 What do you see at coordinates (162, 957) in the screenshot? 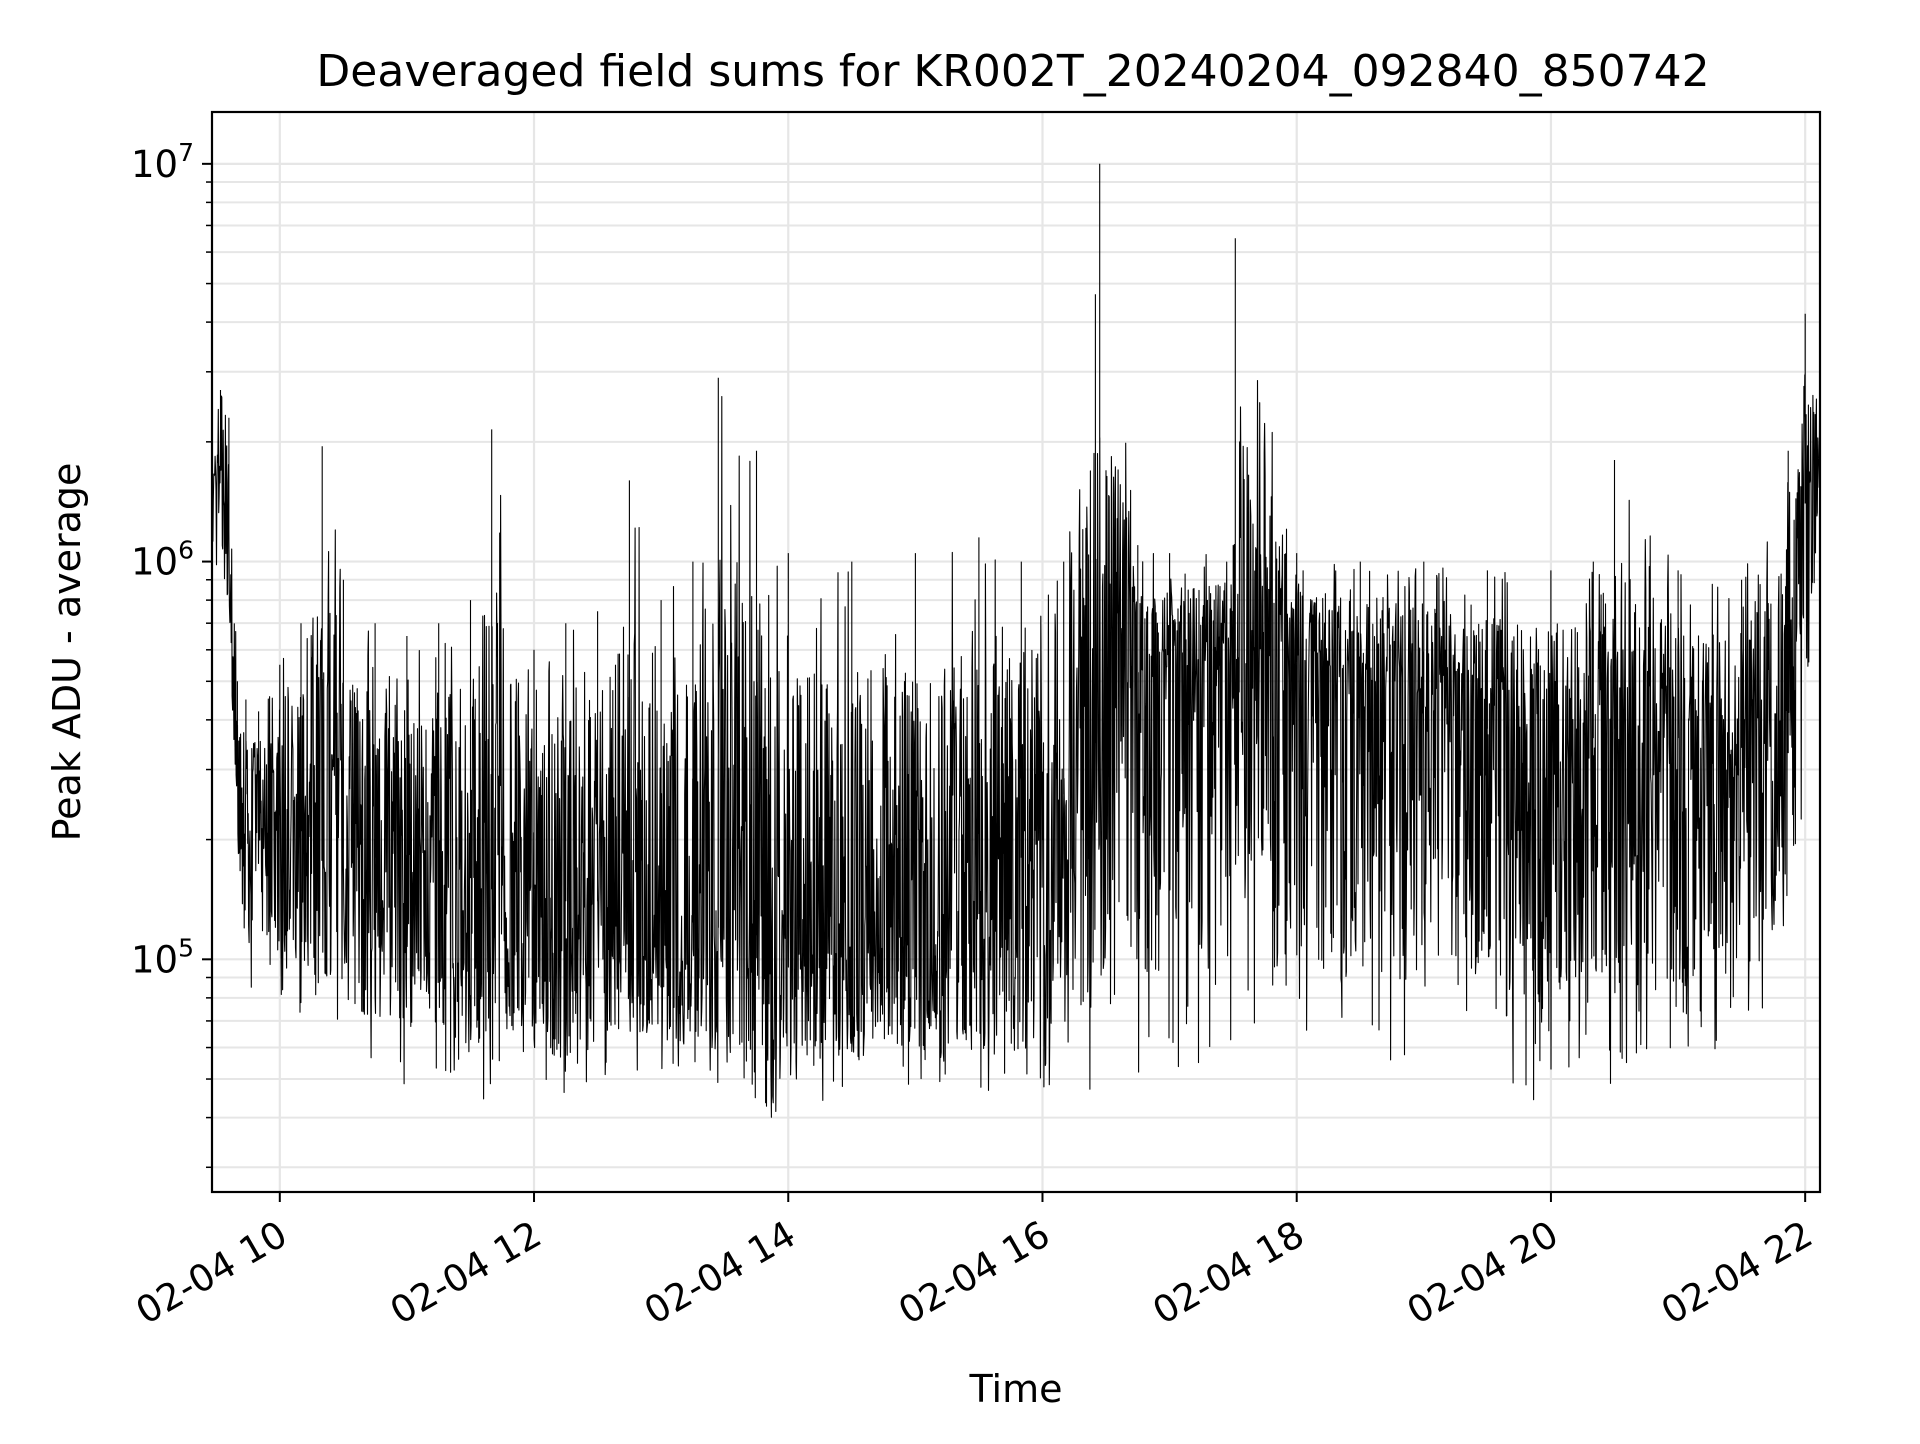
I see `y-tick-label: 10⁵` at bounding box center [162, 957].